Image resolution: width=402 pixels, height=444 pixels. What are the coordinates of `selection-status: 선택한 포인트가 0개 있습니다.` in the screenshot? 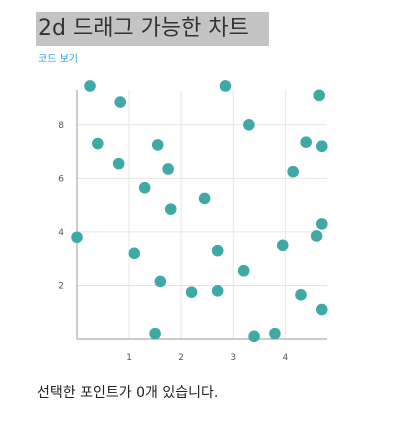 It's located at (127, 392).